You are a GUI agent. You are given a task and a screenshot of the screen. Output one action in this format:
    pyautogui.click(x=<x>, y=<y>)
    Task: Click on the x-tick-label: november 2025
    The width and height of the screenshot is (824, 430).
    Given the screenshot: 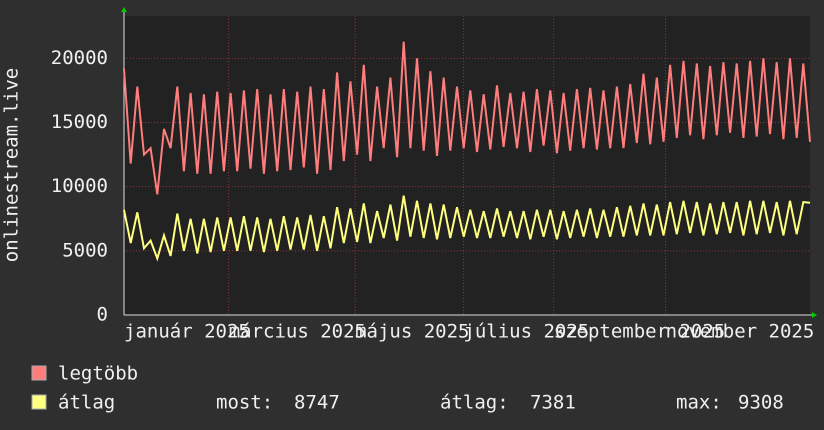 What is the action you would take?
    pyautogui.click(x=740, y=332)
    